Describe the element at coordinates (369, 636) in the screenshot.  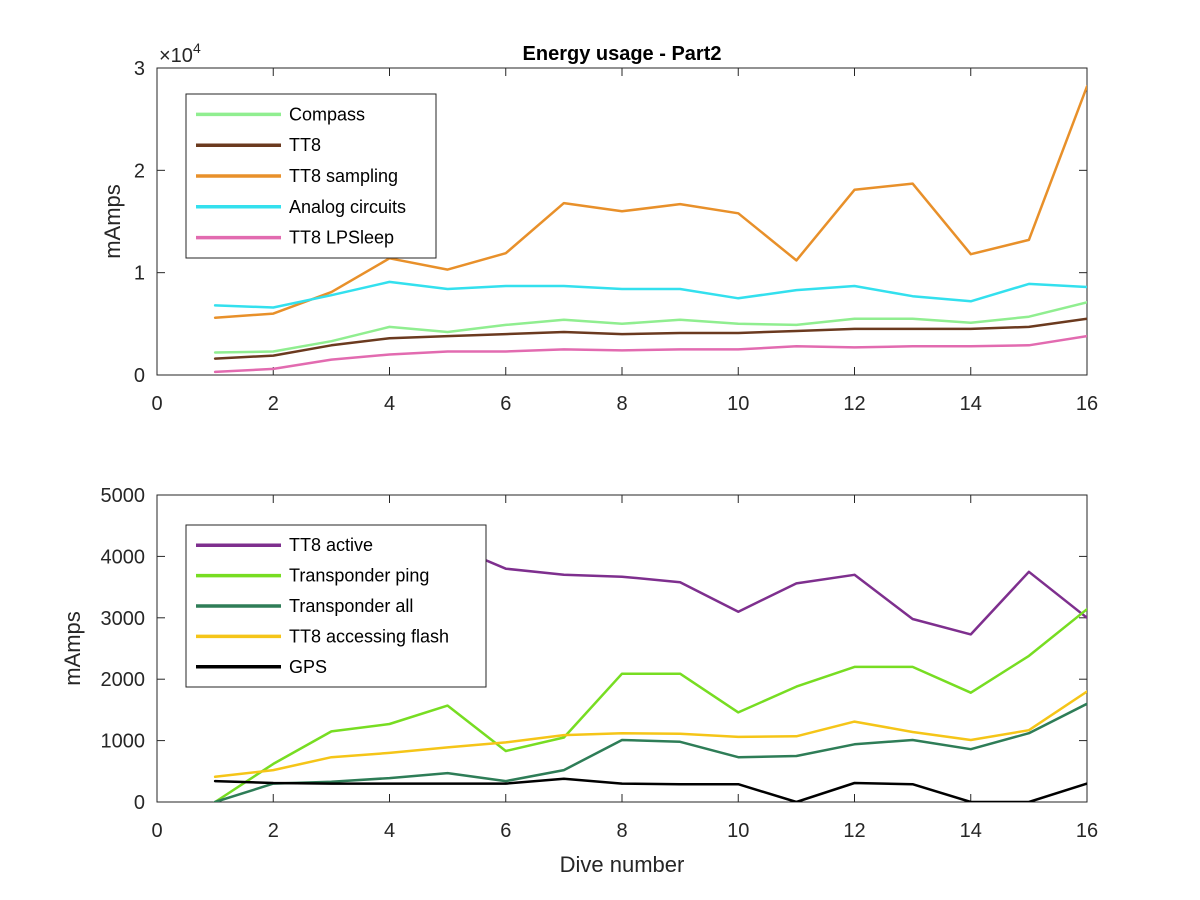
I see `legend-label-tt8-accessing-flash: TT8 accessing flash` at that location.